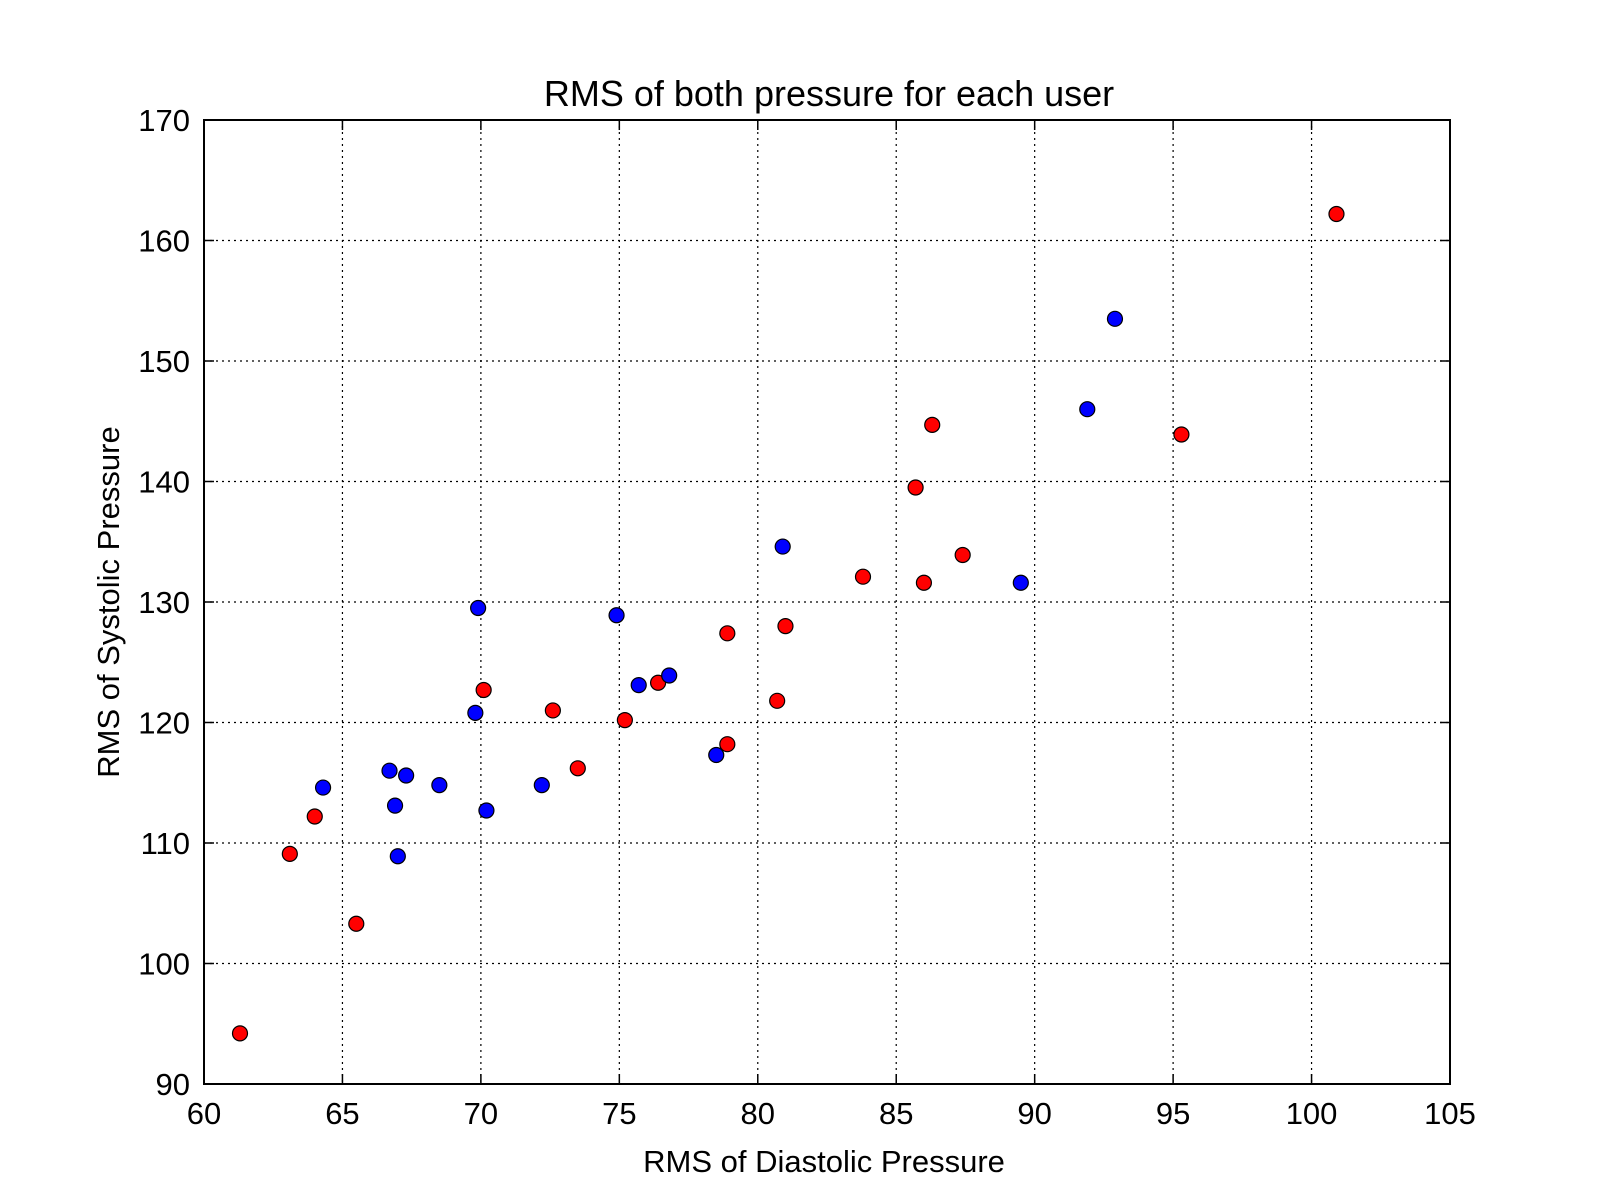 The width and height of the screenshot is (1600, 1200). What do you see at coordinates (173, 1084) in the screenshot?
I see `y-tick-label: 90` at bounding box center [173, 1084].